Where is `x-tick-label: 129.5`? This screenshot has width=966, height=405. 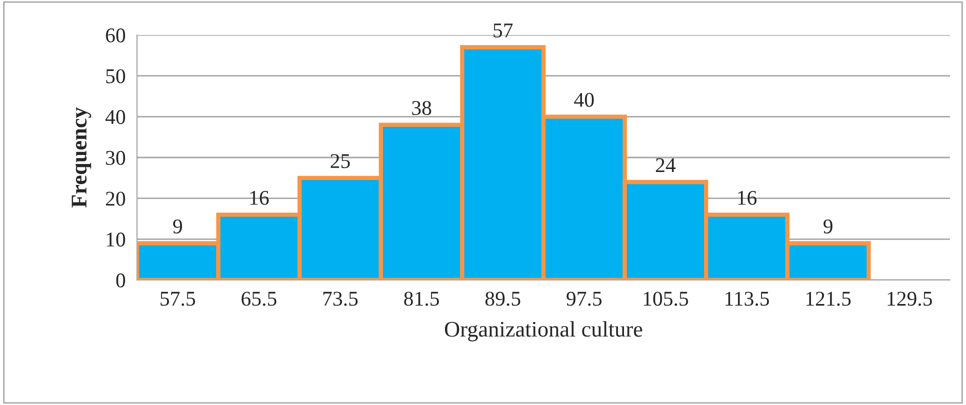 x-tick-label: 129.5 is located at coordinates (910, 299).